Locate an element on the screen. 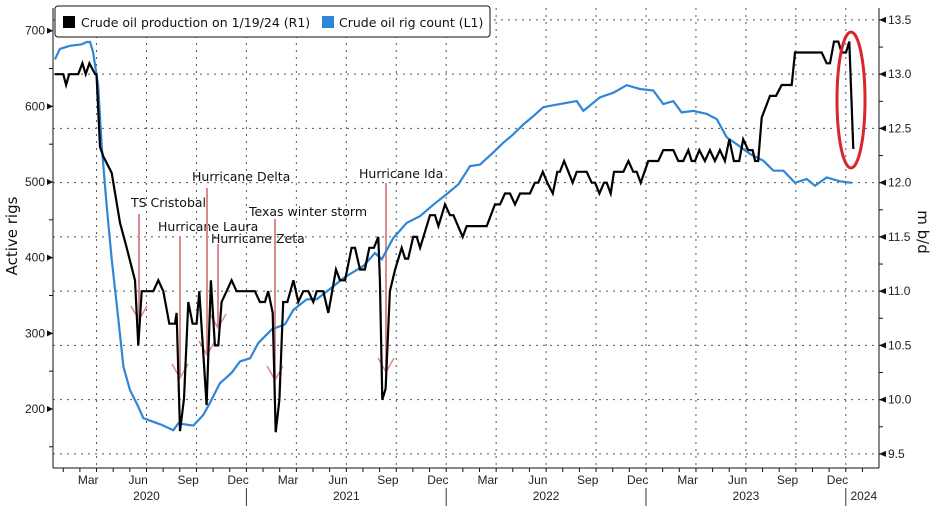  year-label: 2021 is located at coordinates (346, 496).